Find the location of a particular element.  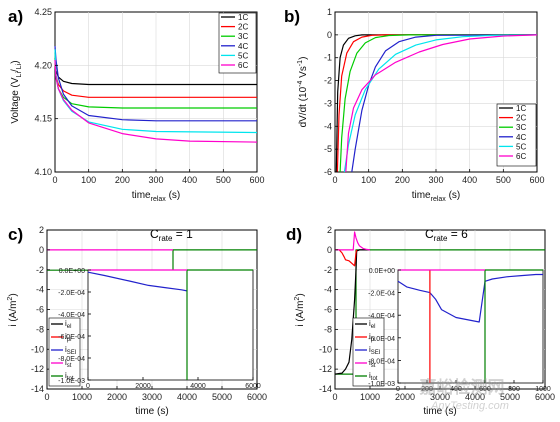

panel-b-legend-label-2: 3C is located at coordinates (521, 127).